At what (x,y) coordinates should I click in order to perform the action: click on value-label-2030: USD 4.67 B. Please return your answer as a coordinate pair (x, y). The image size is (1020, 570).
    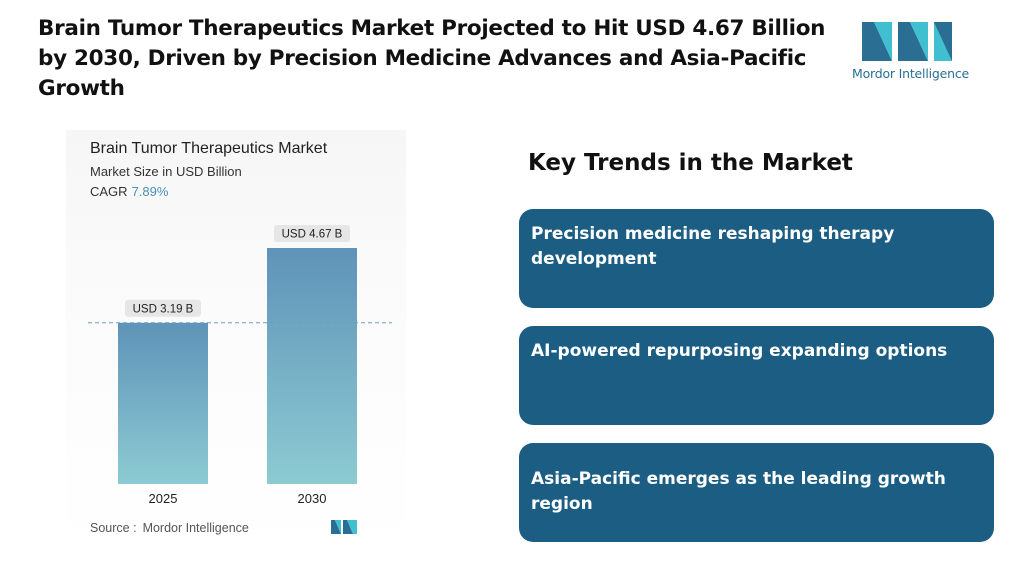
    Looking at the image, I should click on (312, 235).